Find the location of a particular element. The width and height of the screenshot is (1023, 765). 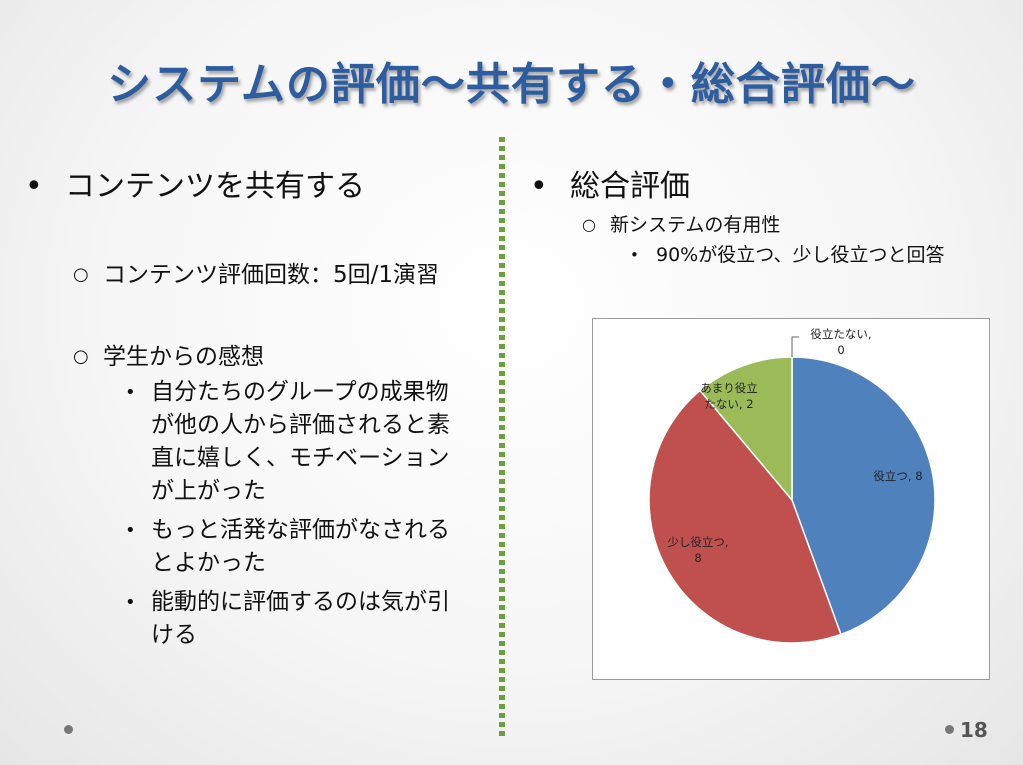

impressions-heading: 学生からの感想 is located at coordinates (183, 357).